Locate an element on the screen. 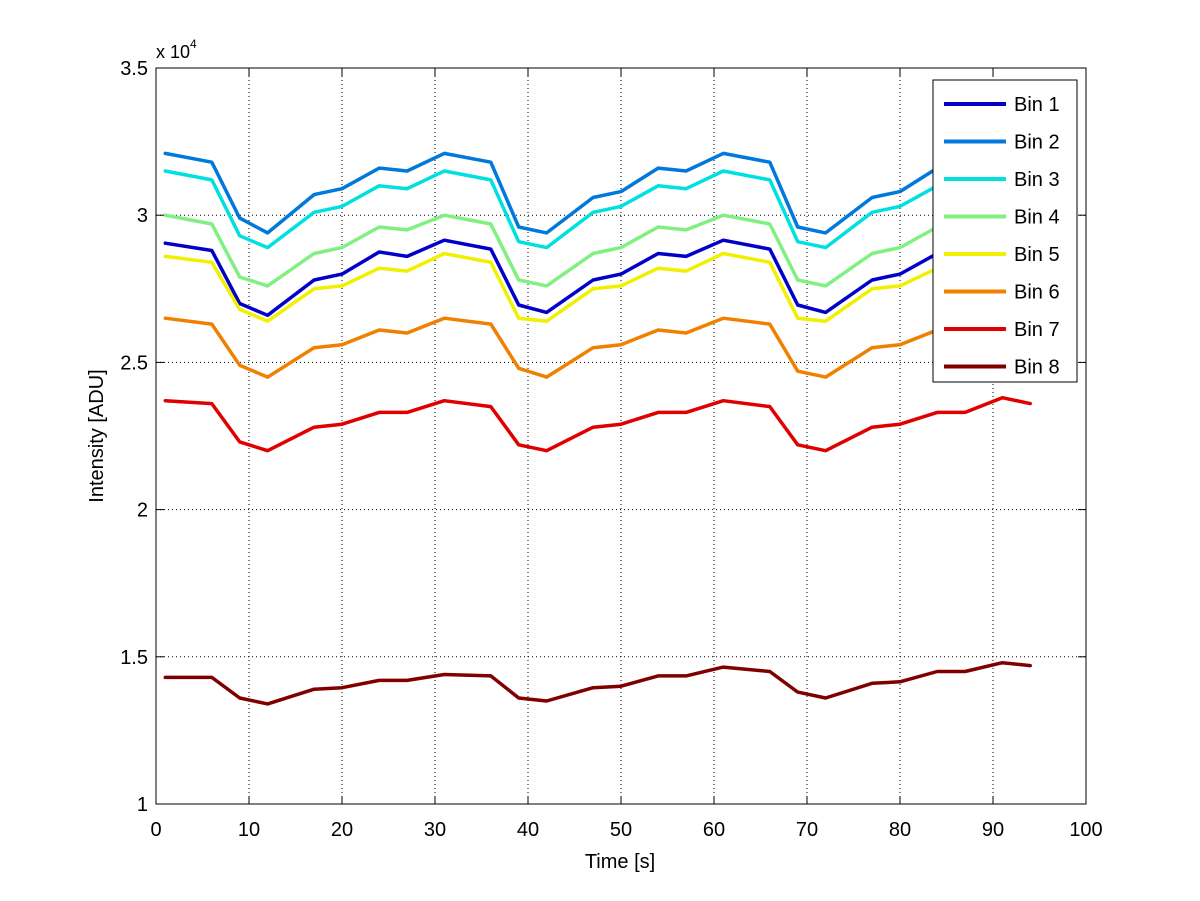 This screenshot has height=901, width=1200. y-axis-label: Intensity [ADU] is located at coordinates (97, 435).